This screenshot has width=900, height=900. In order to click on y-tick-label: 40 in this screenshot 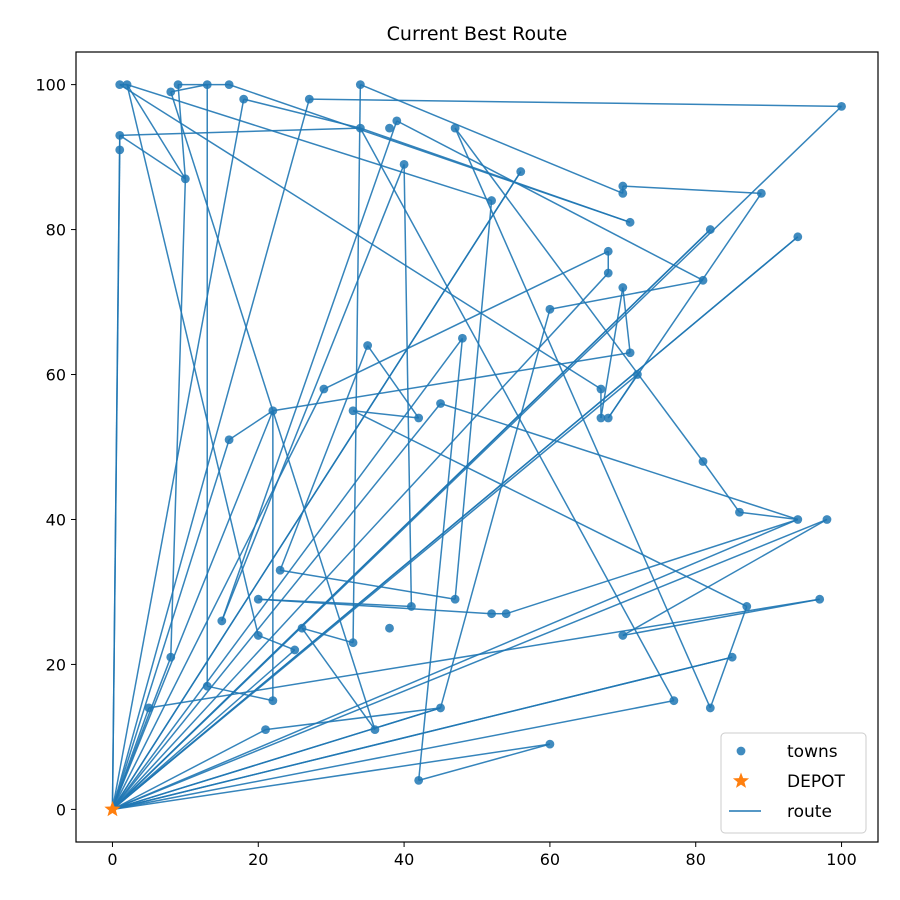, I will do `click(56, 519)`.